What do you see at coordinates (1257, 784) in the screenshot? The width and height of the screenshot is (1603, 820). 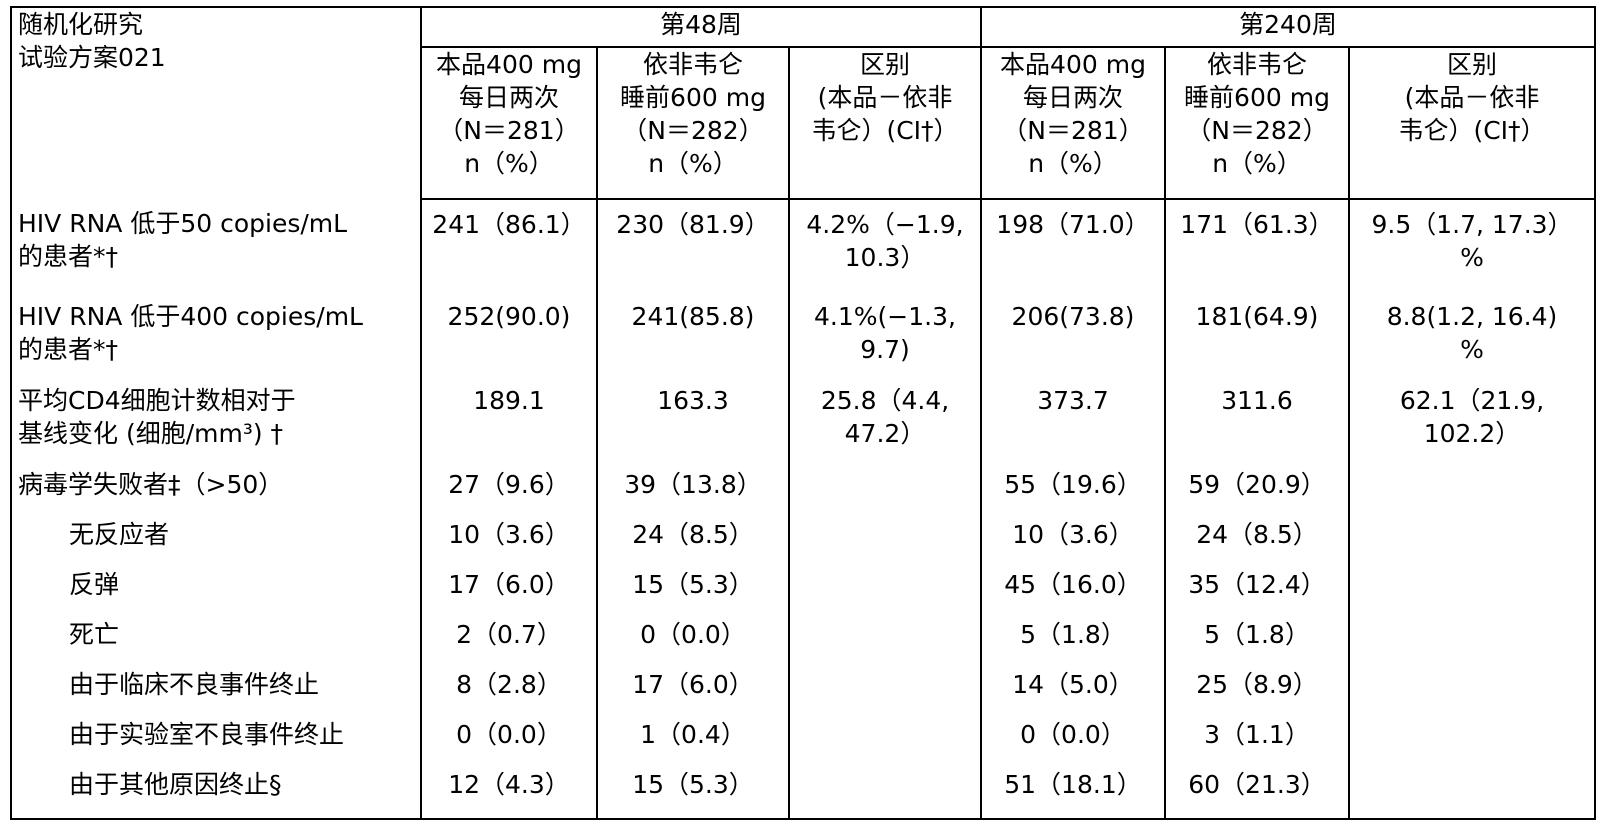 I see `cell-value: 60（21.3）` at bounding box center [1257, 784].